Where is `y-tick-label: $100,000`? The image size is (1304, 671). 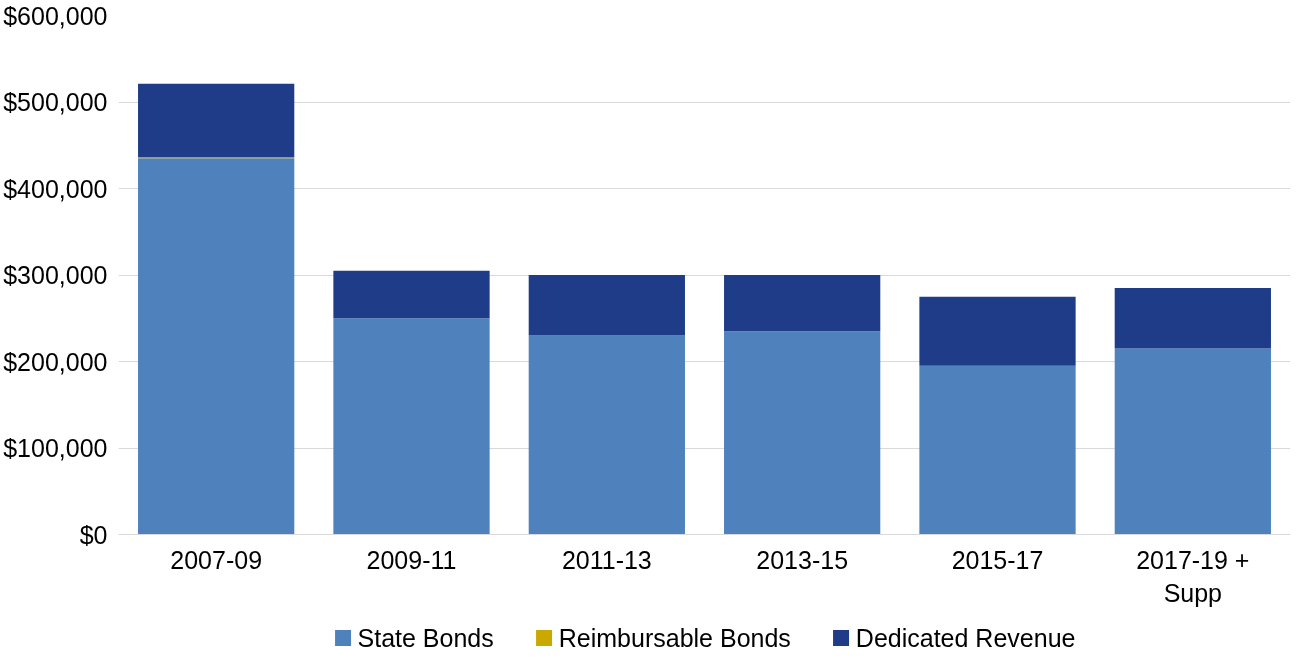 y-tick-label: $100,000 is located at coordinates (55, 448).